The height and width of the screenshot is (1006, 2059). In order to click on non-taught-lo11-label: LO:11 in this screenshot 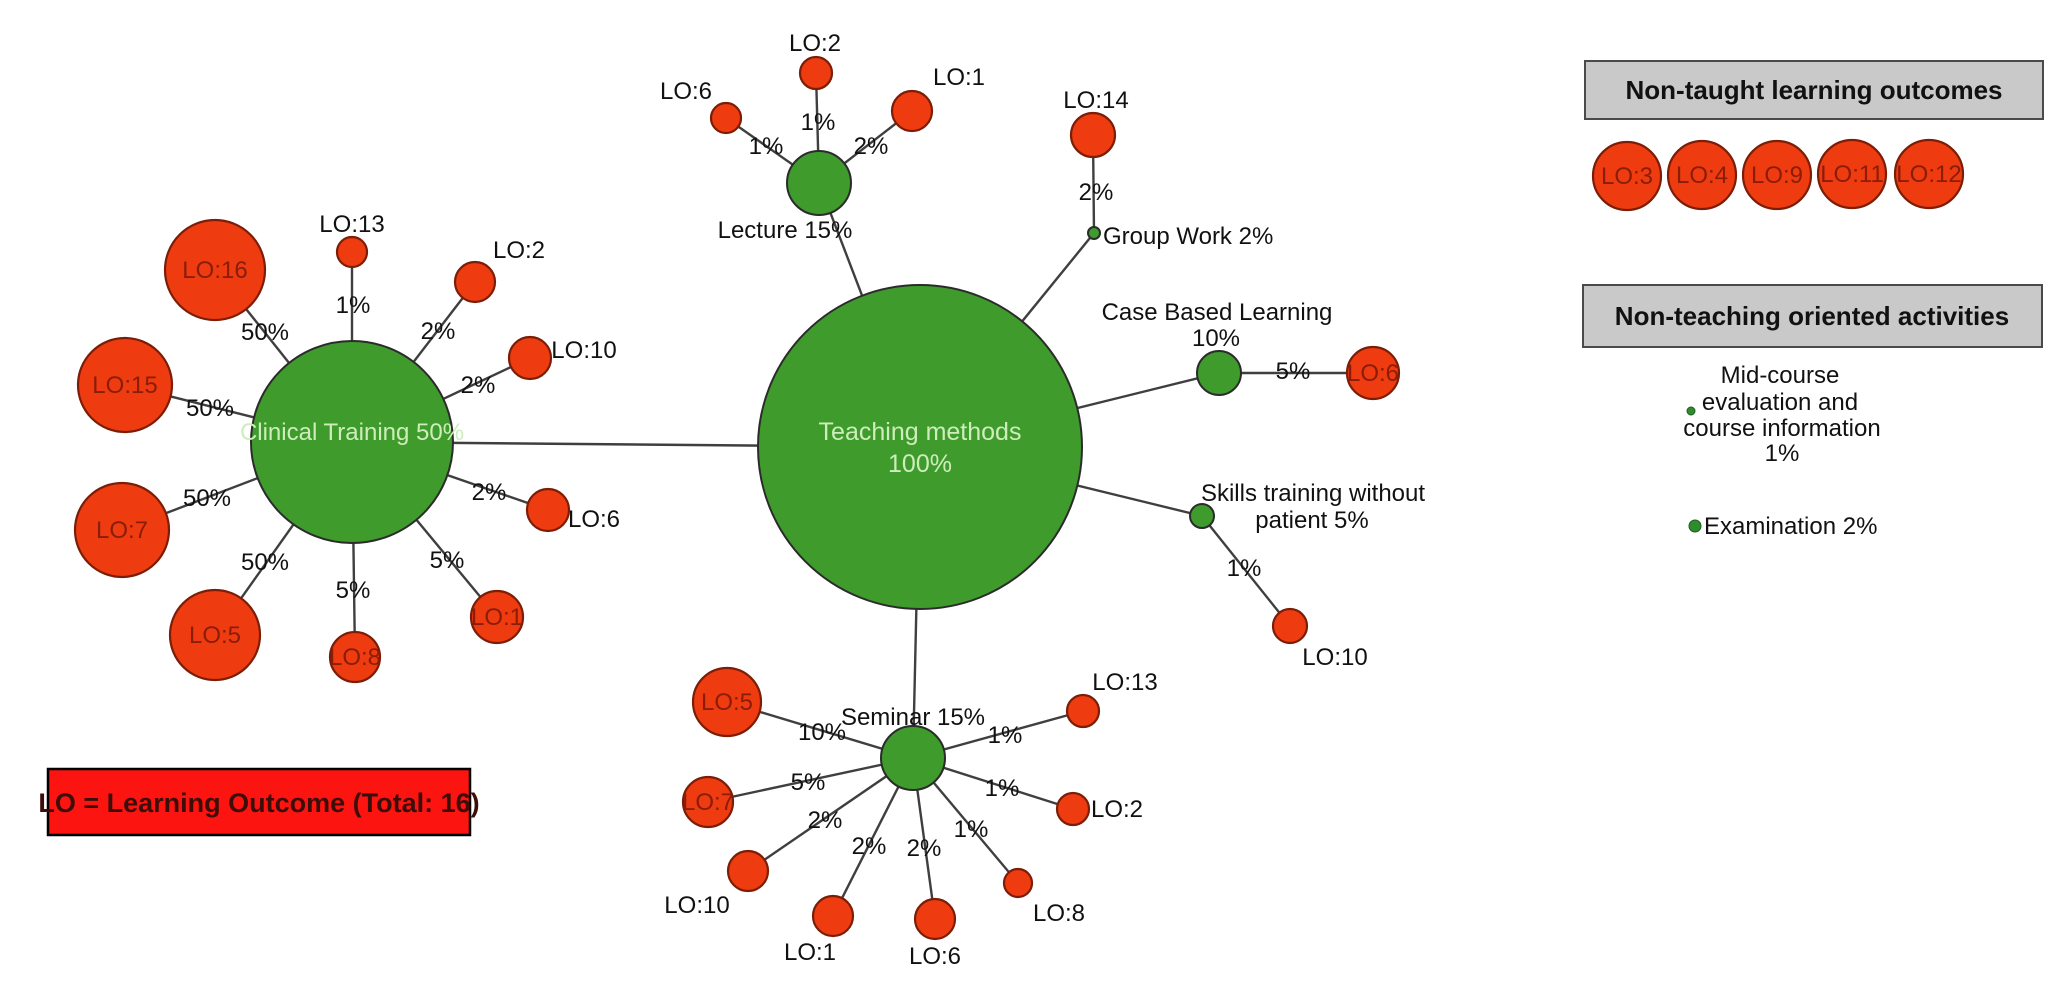, I will do `click(1852, 174)`.